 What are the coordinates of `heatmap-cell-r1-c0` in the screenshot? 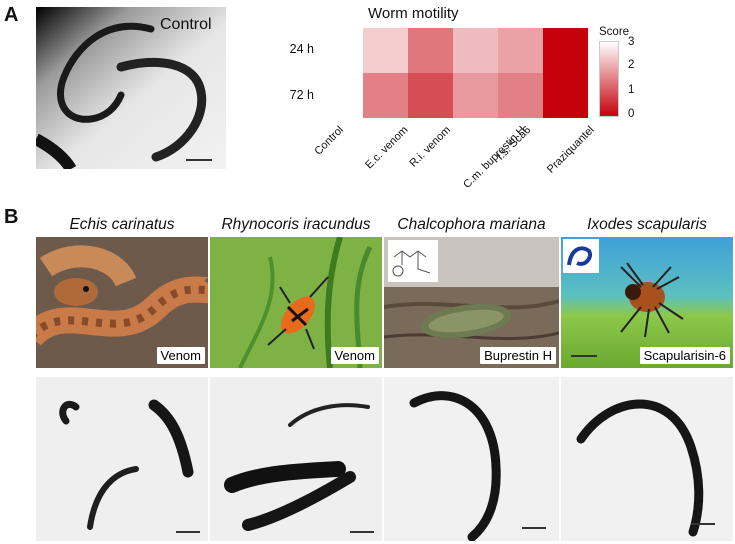 It's located at (340, 95).